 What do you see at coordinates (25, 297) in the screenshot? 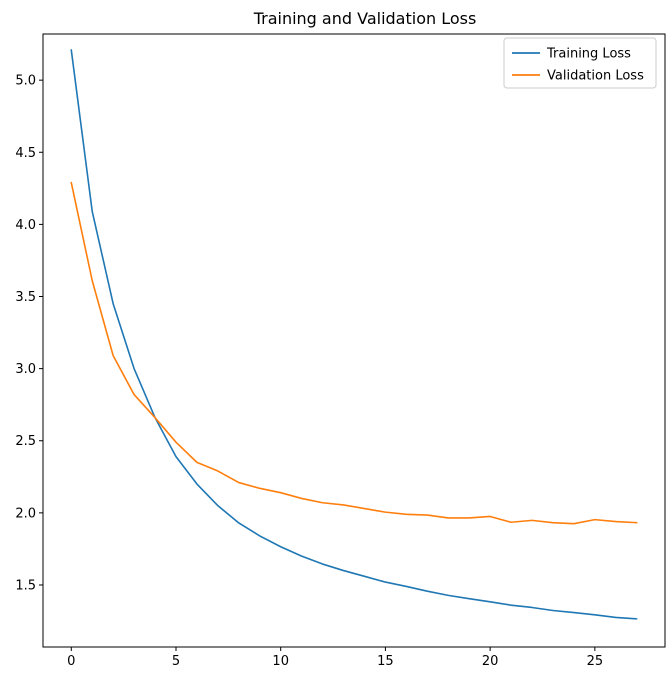
I see `y-tick-label: 3.5` at bounding box center [25, 297].